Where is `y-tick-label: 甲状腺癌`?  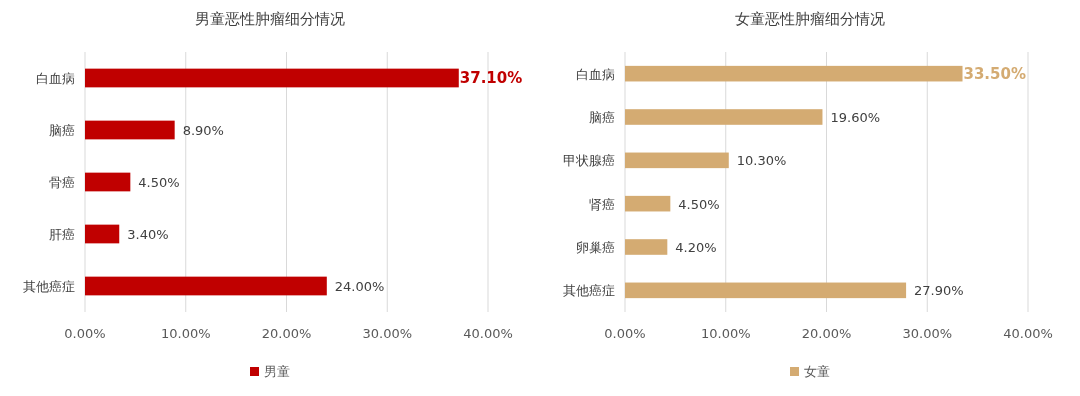 y-tick-label: 甲状腺癌 is located at coordinates (589, 161).